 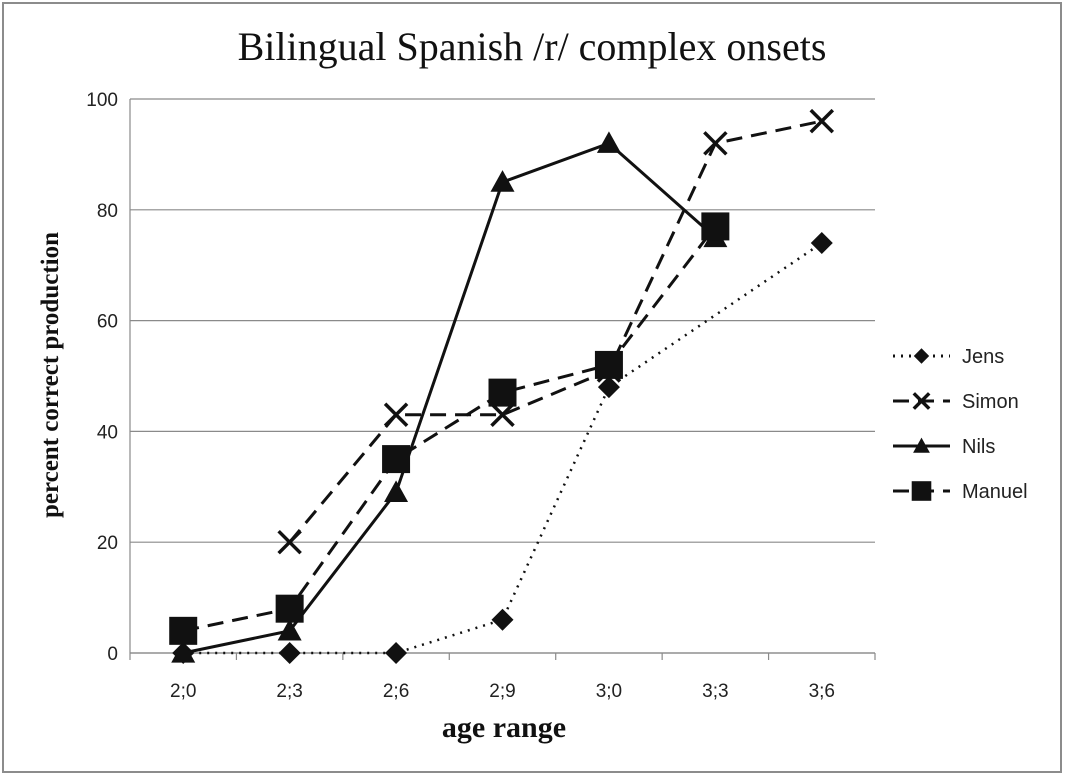 What do you see at coordinates (960, 424) in the screenshot?
I see `legend: Jens Simon Nils Manuel` at bounding box center [960, 424].